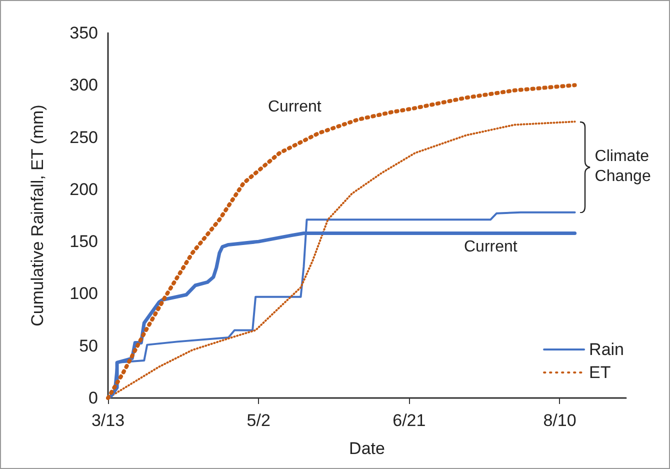 This screenshot has width=670, height=469. What do you see at coordinates (623, 167) in the screenshot?
I see `annotation: Climate Change` at bounding box center [623, 167].